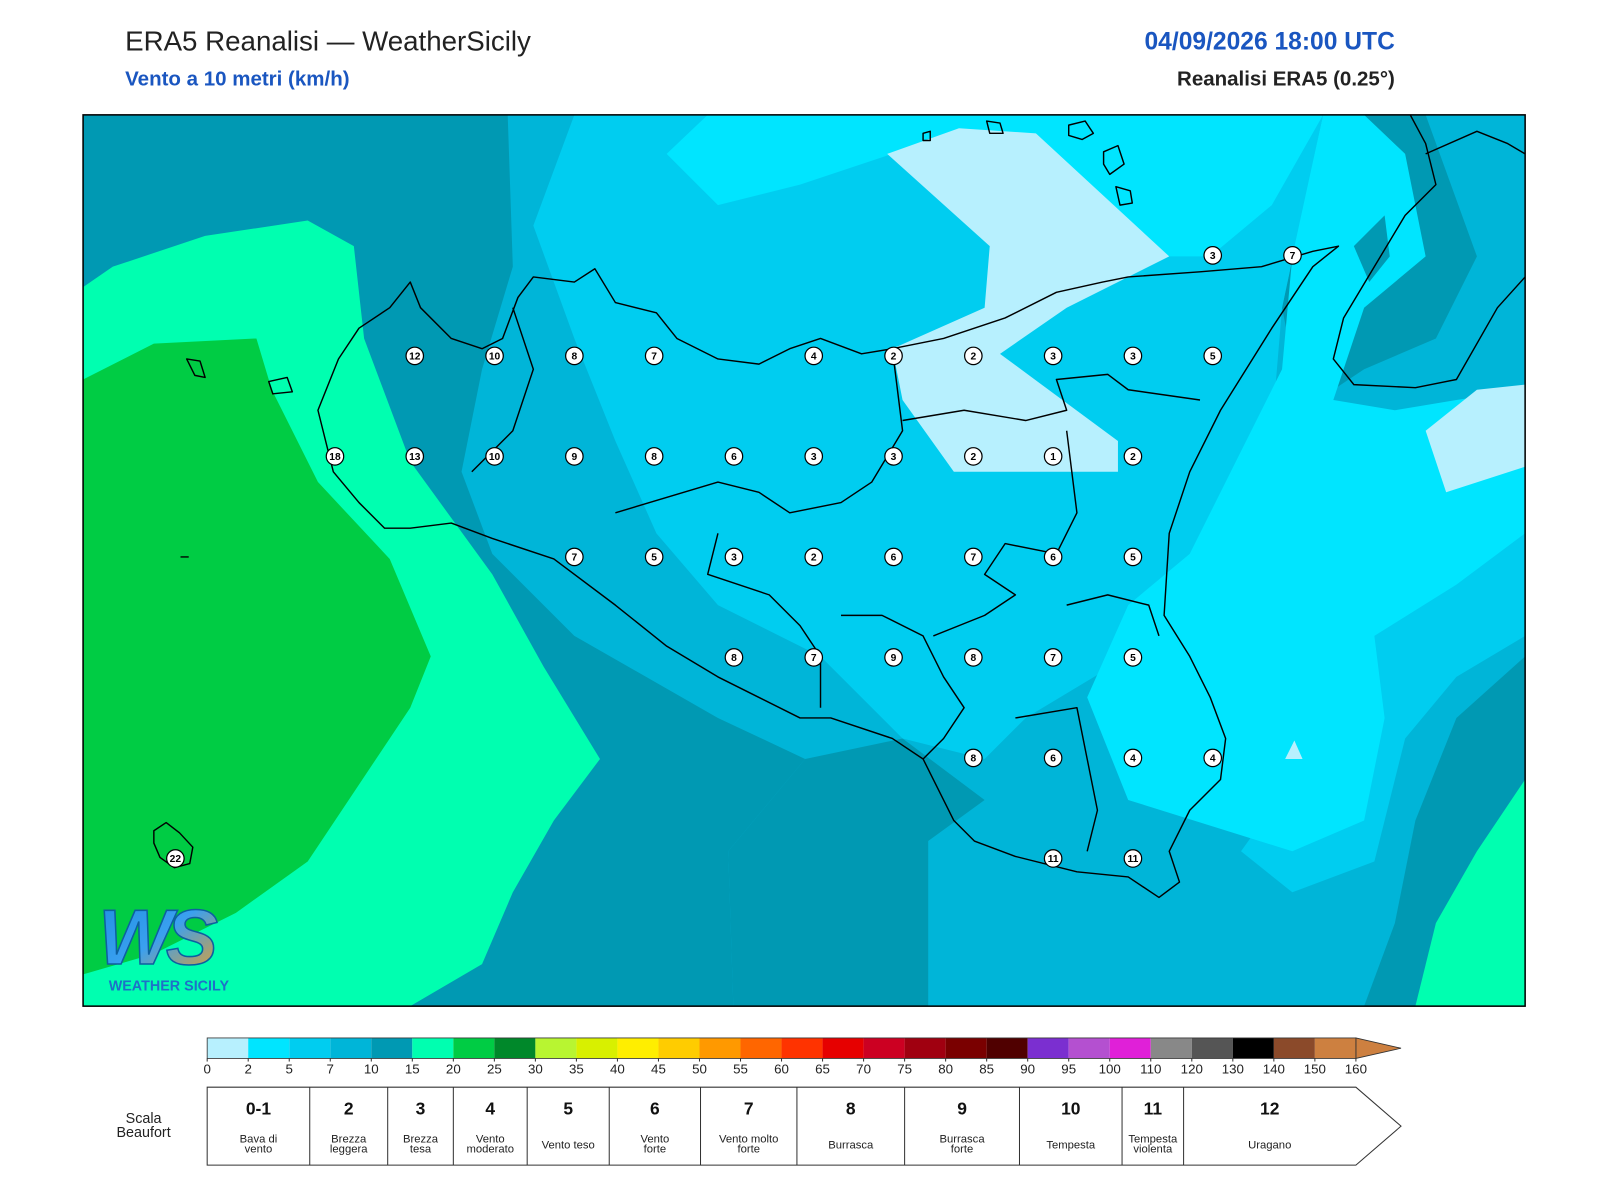  What do you see at coordinates (1068, 1068) in the screenshot?
I see `colorbar-tick-label: 95` at bounding box center [1068, 1068].